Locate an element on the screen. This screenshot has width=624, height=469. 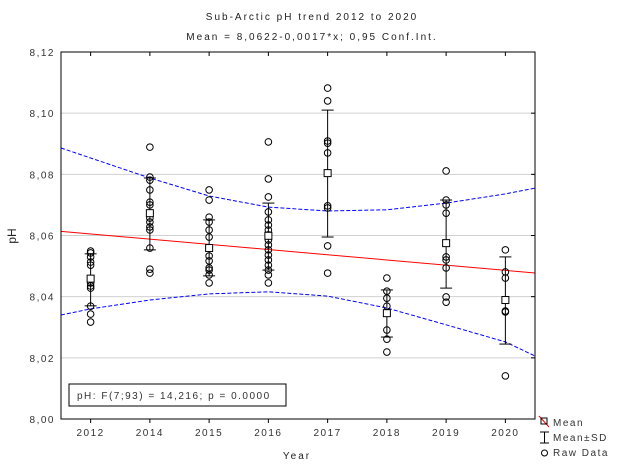
y-tick-label: 8,00 is located at coordinates (42, 420).